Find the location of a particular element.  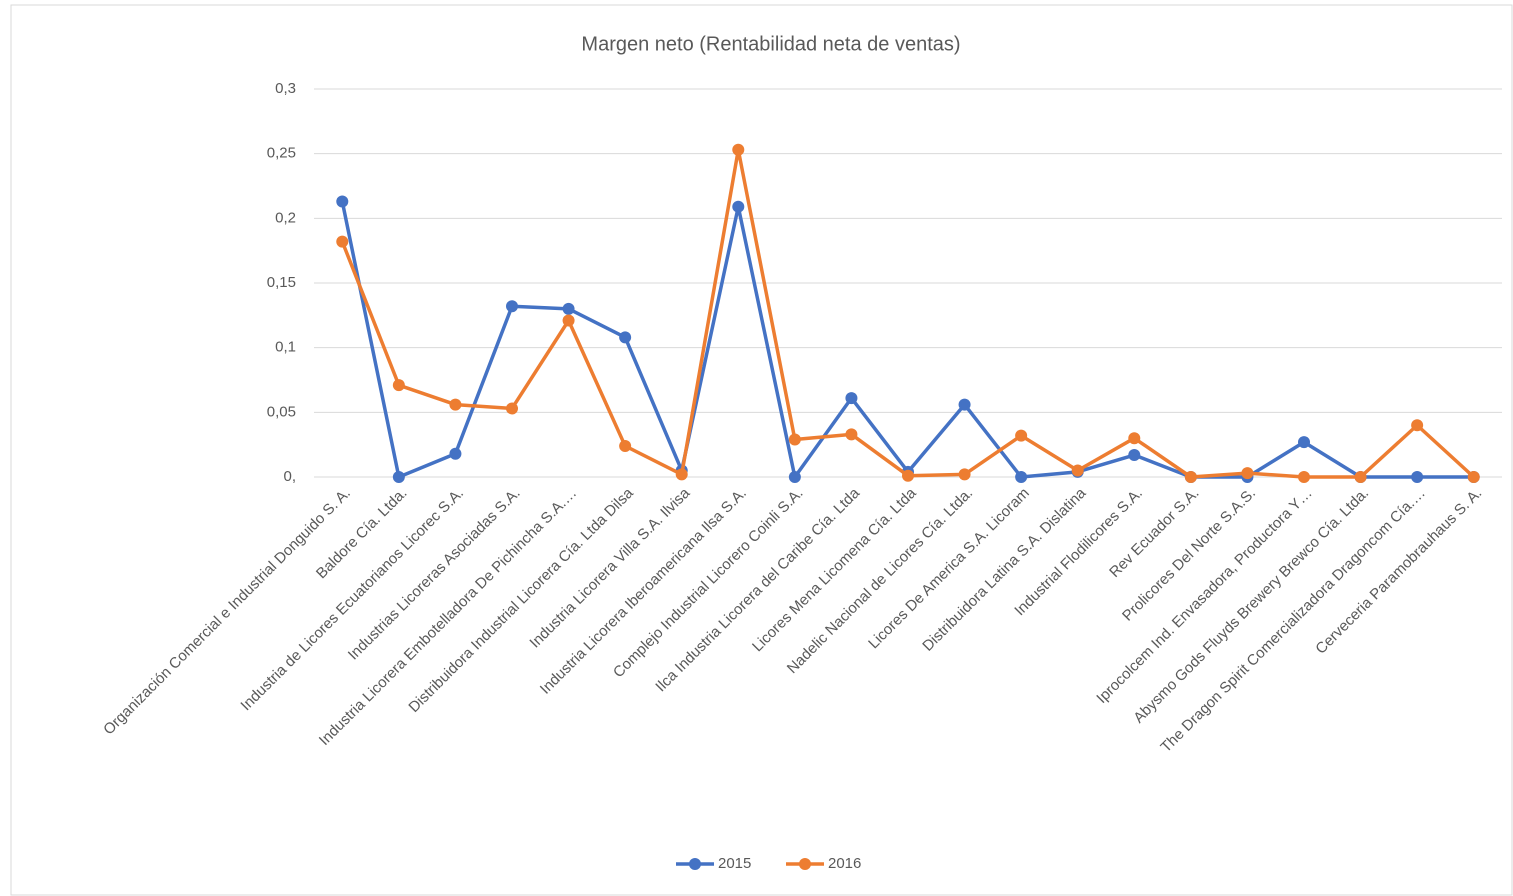

y-tick-label: 0,25 is located at coordinates (281, 153).